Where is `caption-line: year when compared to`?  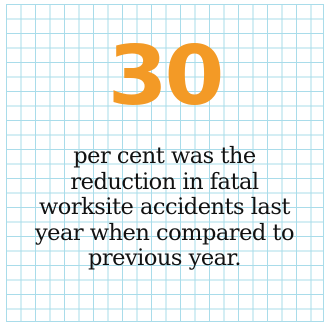
caption-line: year when compared to is located at coordinates (164, 232).